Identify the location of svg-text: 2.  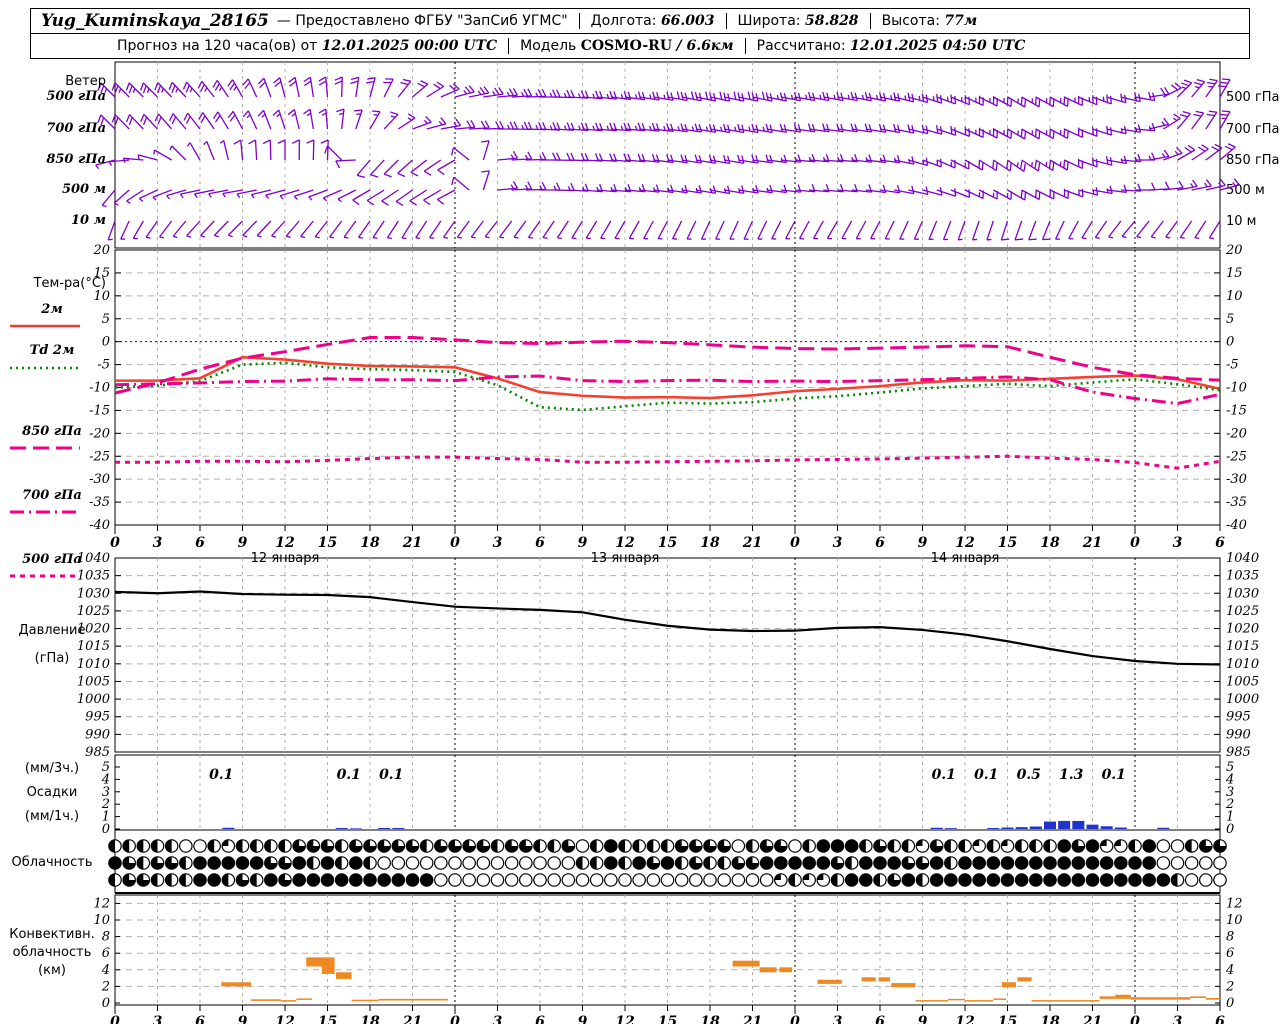
(1229, 986).